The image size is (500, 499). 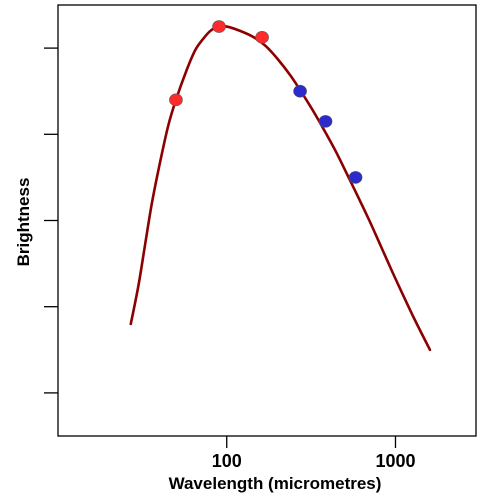 I want to click on x-axis-title: Wavelength (micrometres), so click(x=275, y=483).